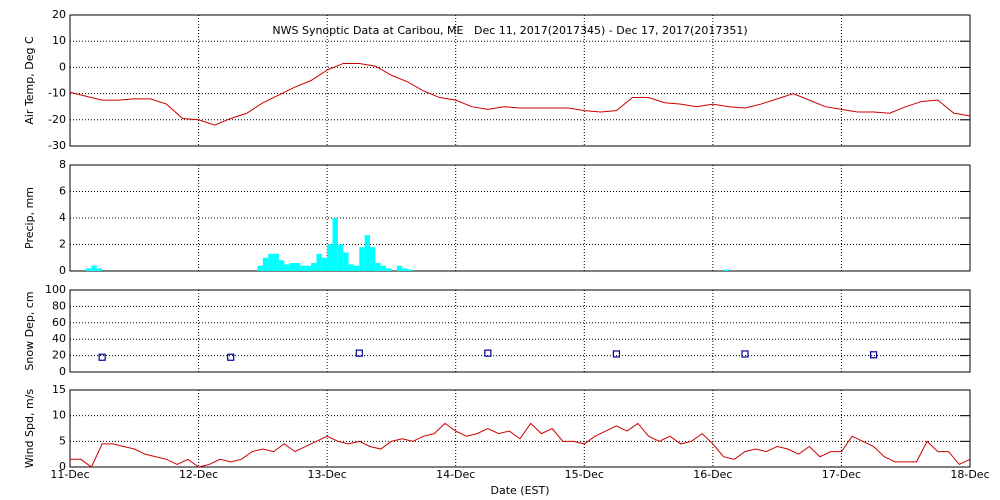 This screenshot has height=500, width=1000. What do you see at coordinates (969, 474) in the screenshot?
I see `x-tick-label: 18-Dec` at bounding box center [969, 474].